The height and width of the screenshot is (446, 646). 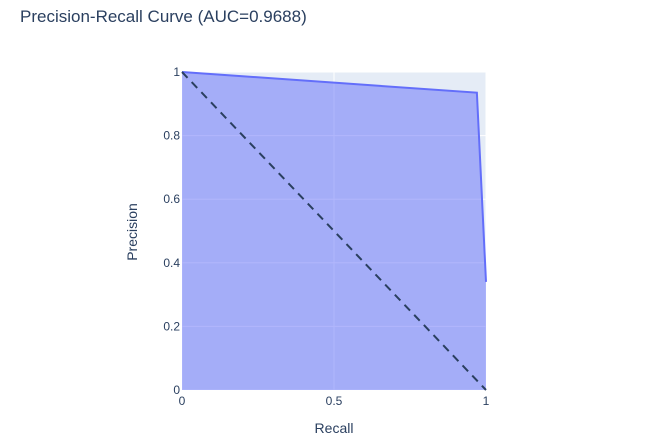 I want to click on y-tick-label-1: 0.2, so click(x=171, y=326).